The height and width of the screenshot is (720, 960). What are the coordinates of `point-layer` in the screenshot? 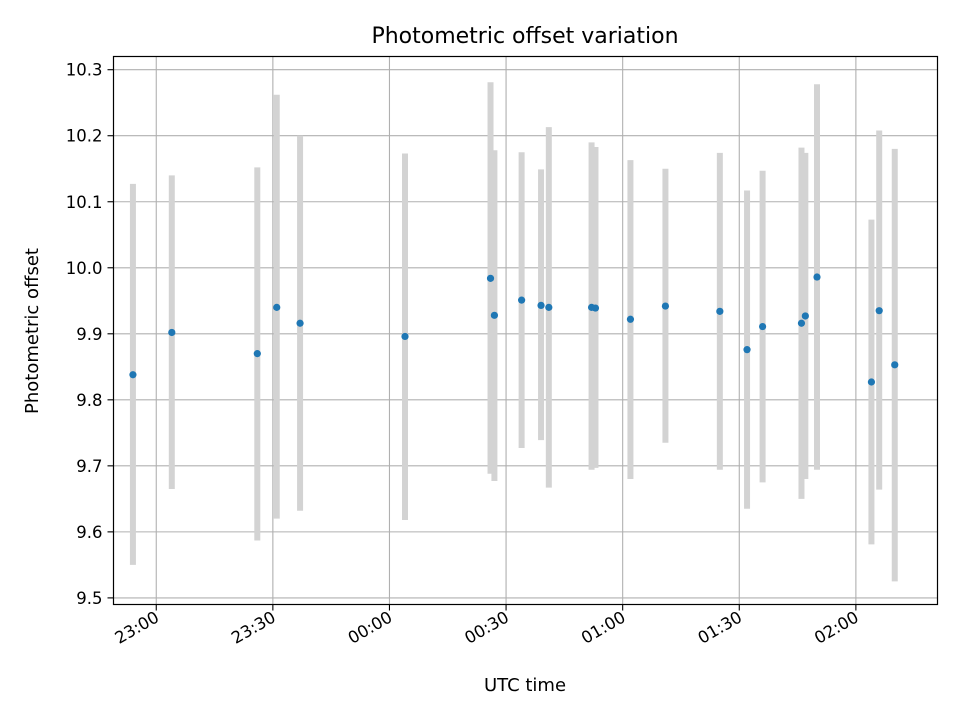 It's located at (513, 329).